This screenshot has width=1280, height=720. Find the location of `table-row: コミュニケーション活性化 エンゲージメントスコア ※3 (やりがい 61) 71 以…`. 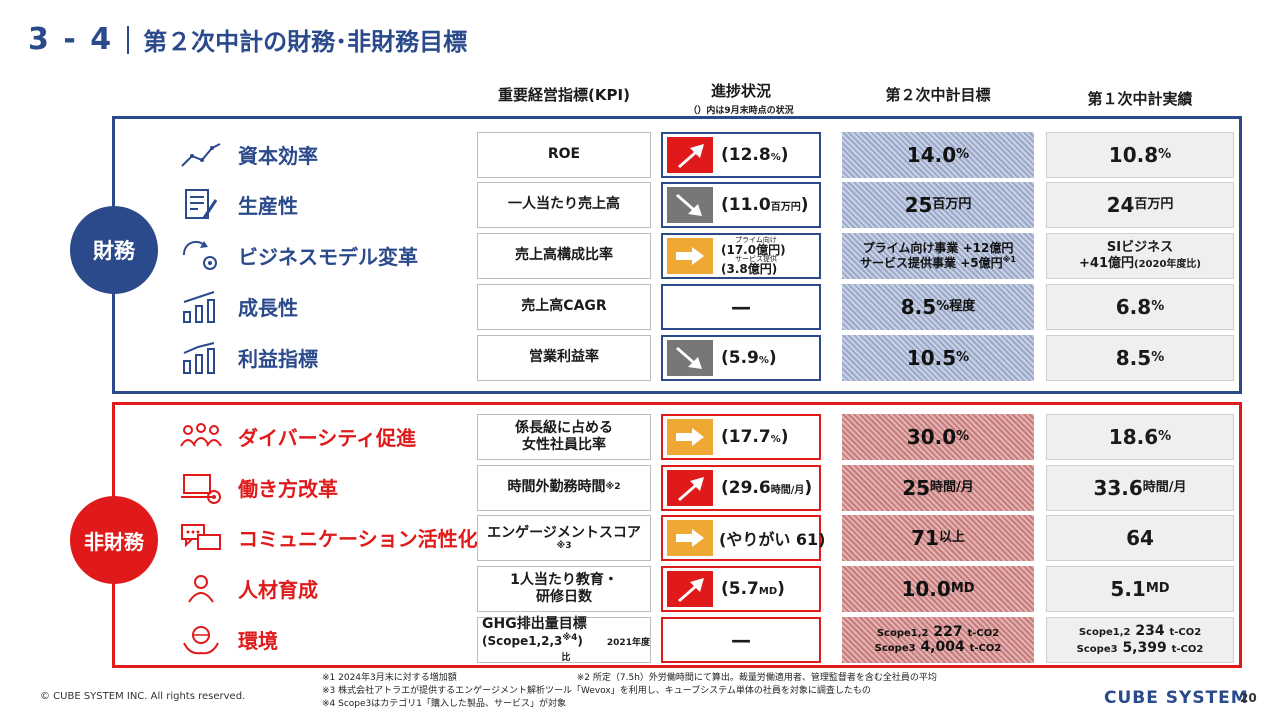

table-row: コミュニケーション活性化 エンゲージメントスコア ※3 (やりがい 61) 71 以… is located at coordinates (640, 538).